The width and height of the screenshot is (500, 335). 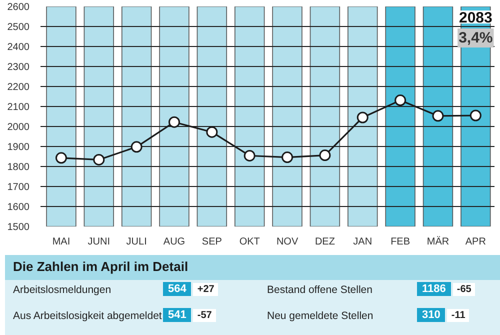 What do you see at coordinates (252, 267) in the screenshot?
I see `text: Die Zahlen im April im Detail` at bounding box center [252, 267].